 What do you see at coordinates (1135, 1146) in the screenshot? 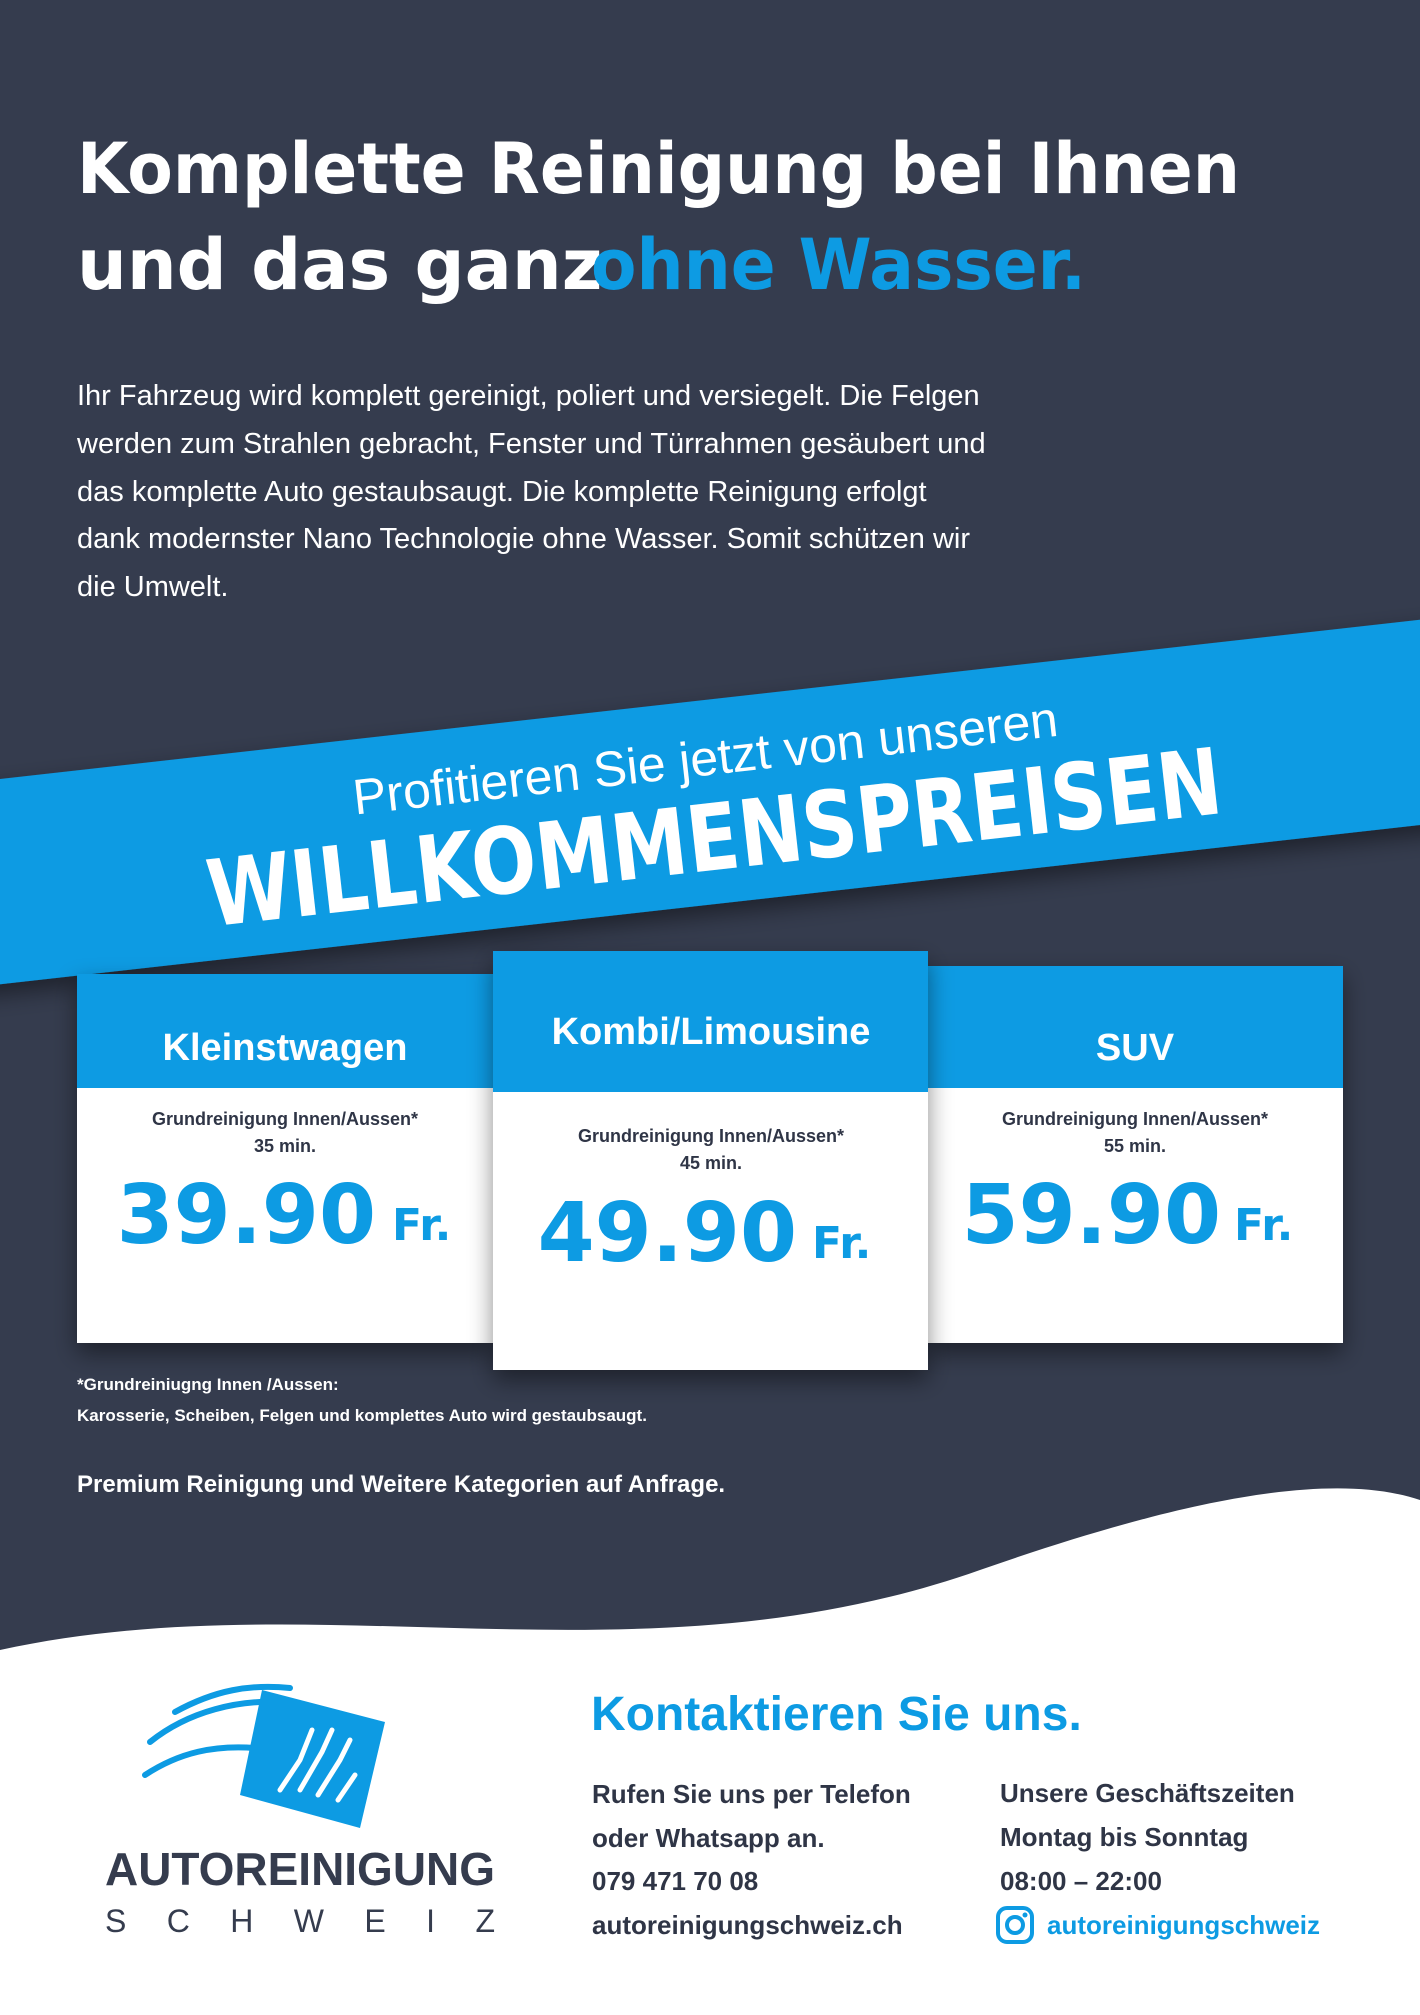
I see `card-duration: 55 min.` at bounding box center [1135, 1146].